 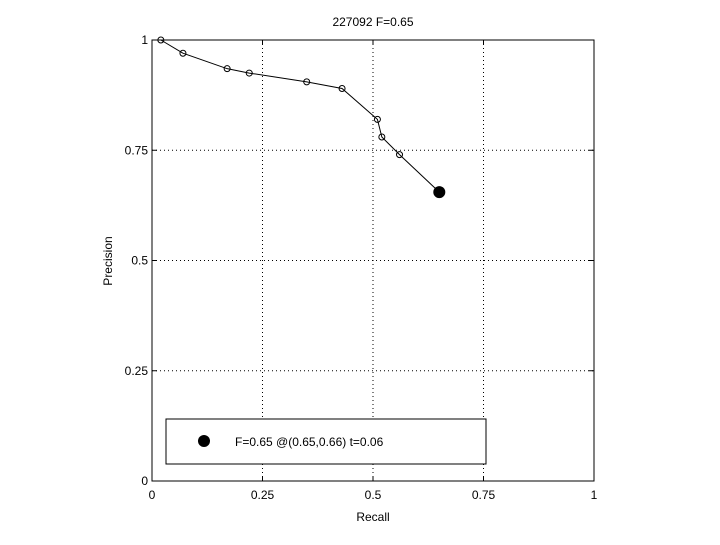 I want to click on legend-marker, so click(x=204, y=441).